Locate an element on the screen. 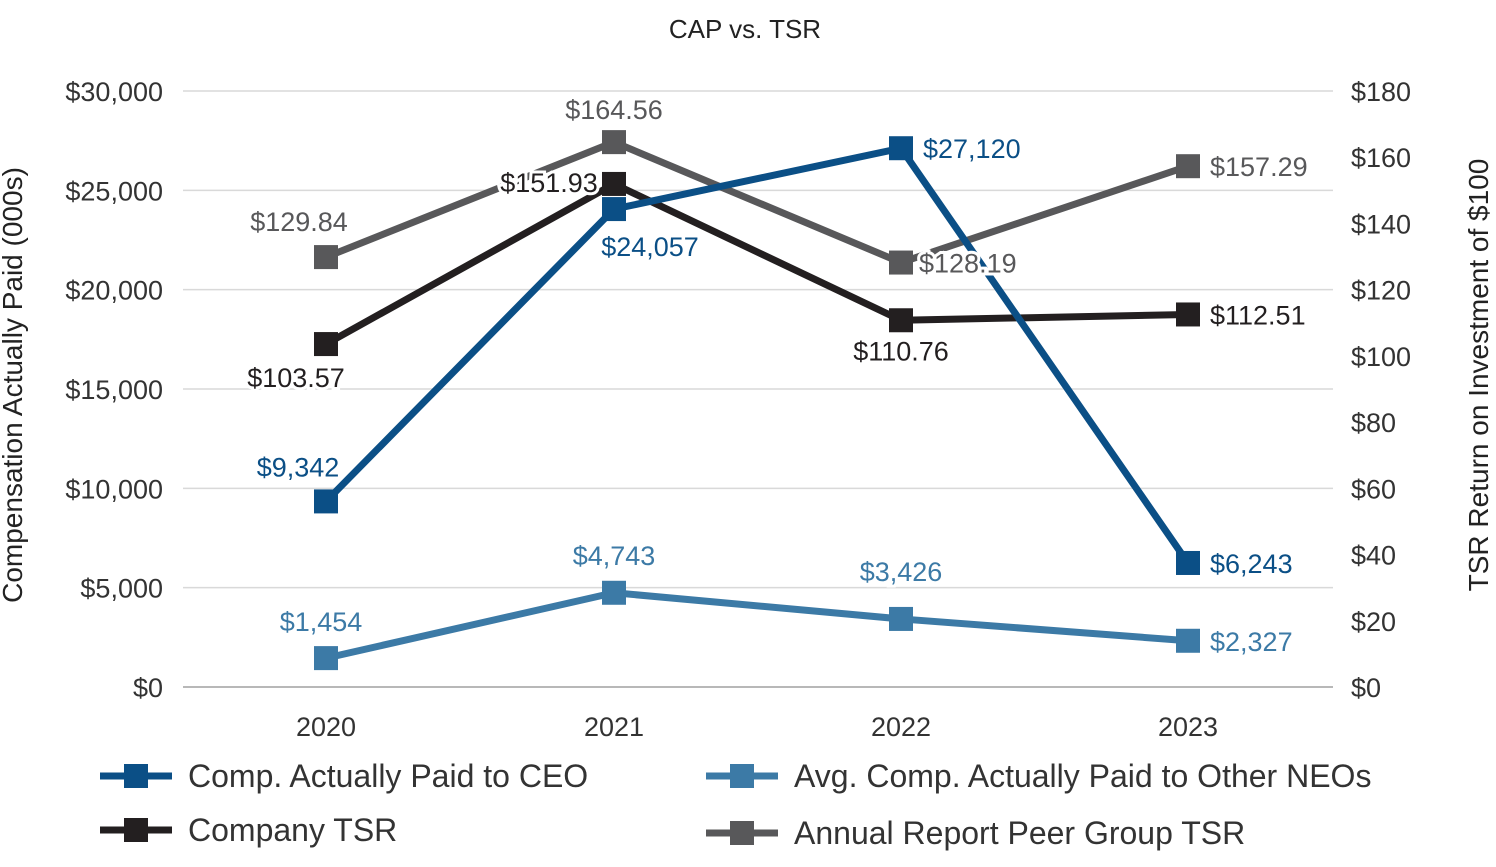 The image size is (1496, 867). chart-title: CAP vs. TSR is located at coordinates (745, 29).